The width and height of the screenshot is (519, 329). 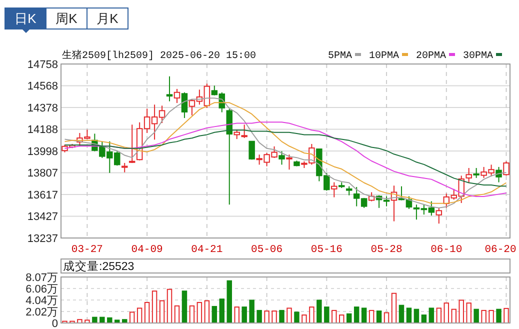 I want to click on y-tick-label: 4.04万, so click(x=42, y=300).